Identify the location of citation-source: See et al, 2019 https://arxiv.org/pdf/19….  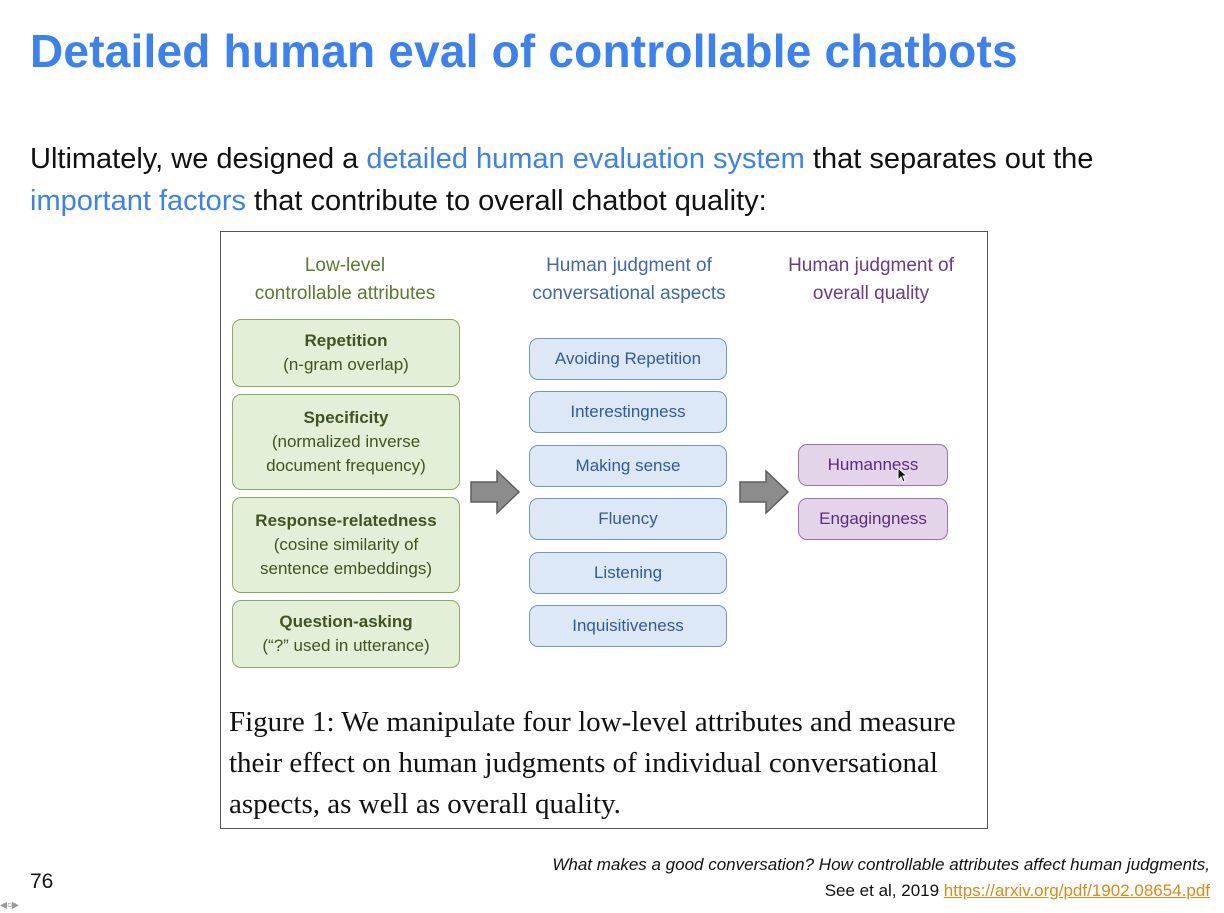
(881, 891).